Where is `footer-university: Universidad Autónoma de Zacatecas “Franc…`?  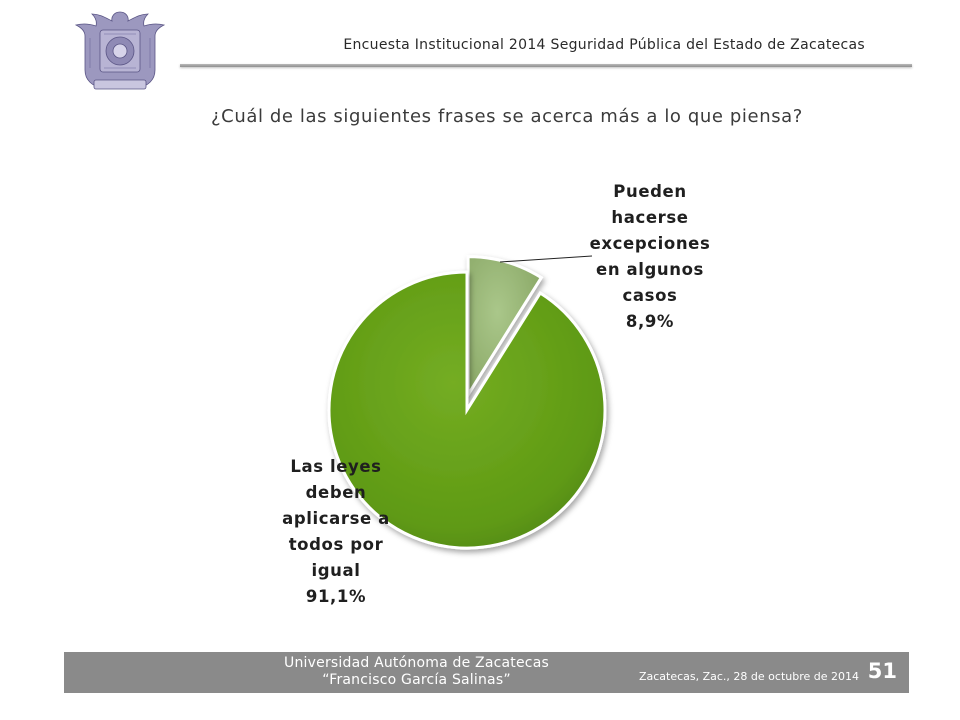
footer-university: Universidad Autónoma de Zacatecas “Franc… is located at coordinates (486, 672).